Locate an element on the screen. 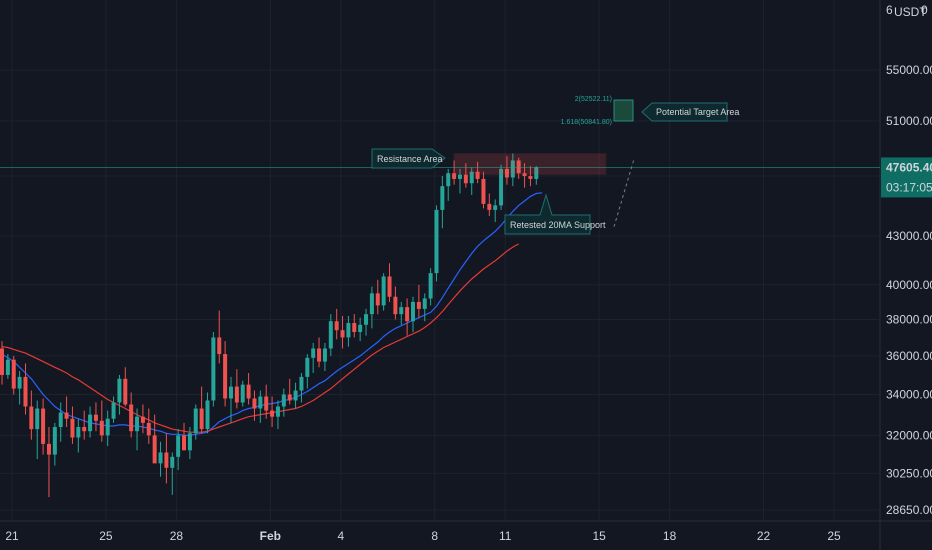 This screenshot has width=932, height=550. y-tick-label: 34000.00 is located at coordinates (909, 394).